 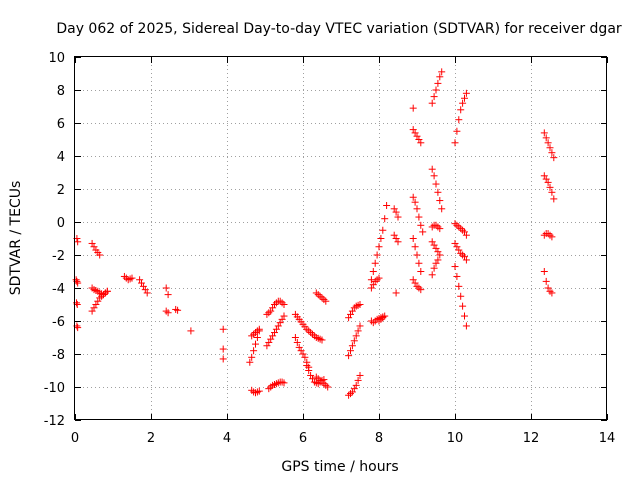 What do you see at coordinates (54, 388) in the screenshot?
I see `y-tick-label: -10` at bounding box center [54, 388].